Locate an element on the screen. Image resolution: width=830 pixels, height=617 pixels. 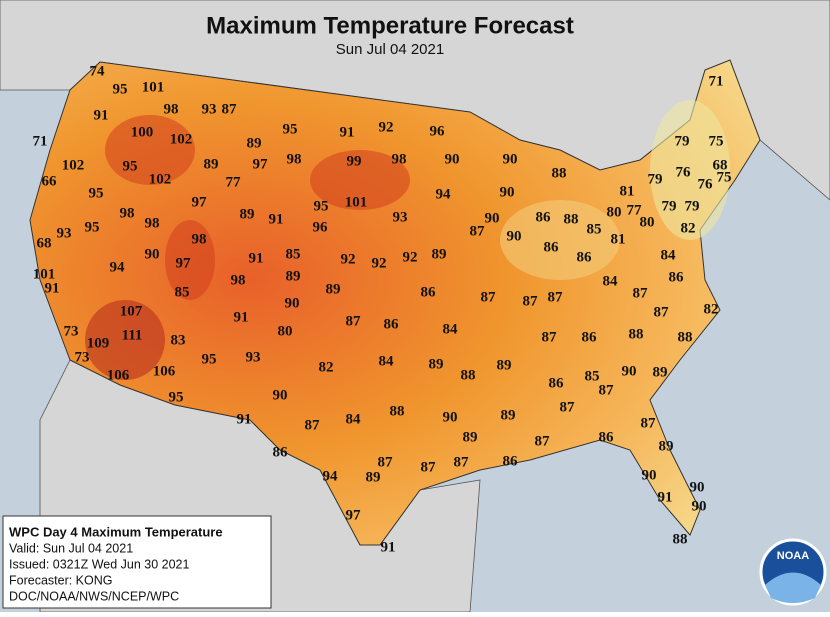
temperature-label: 83 is located at coordinates (178, 340).